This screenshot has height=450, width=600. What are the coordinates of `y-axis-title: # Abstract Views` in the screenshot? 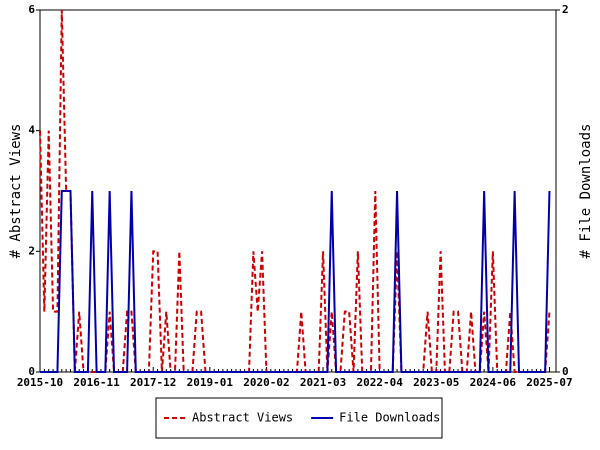 It's located at (16, 191).